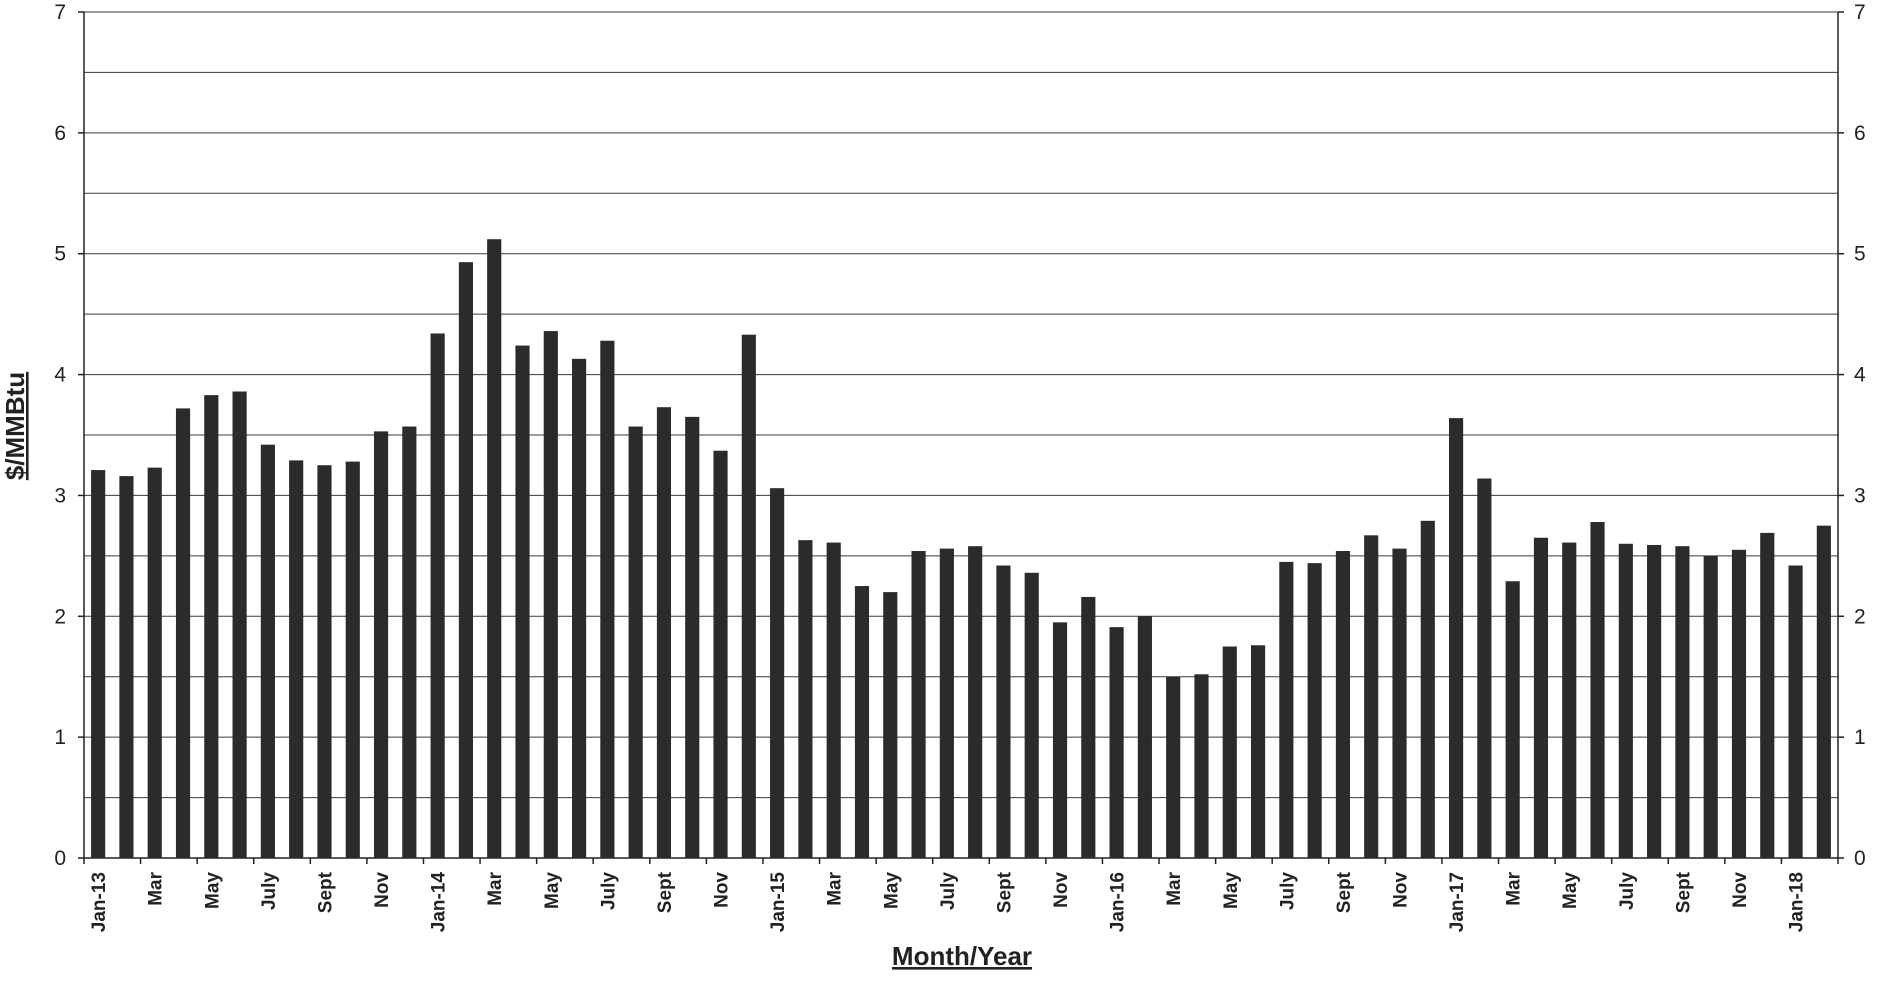  What do you see at coordinates (60, 12) in the screenshot?
I see `y-tick-label: 7` at bounding box center [60, 12].